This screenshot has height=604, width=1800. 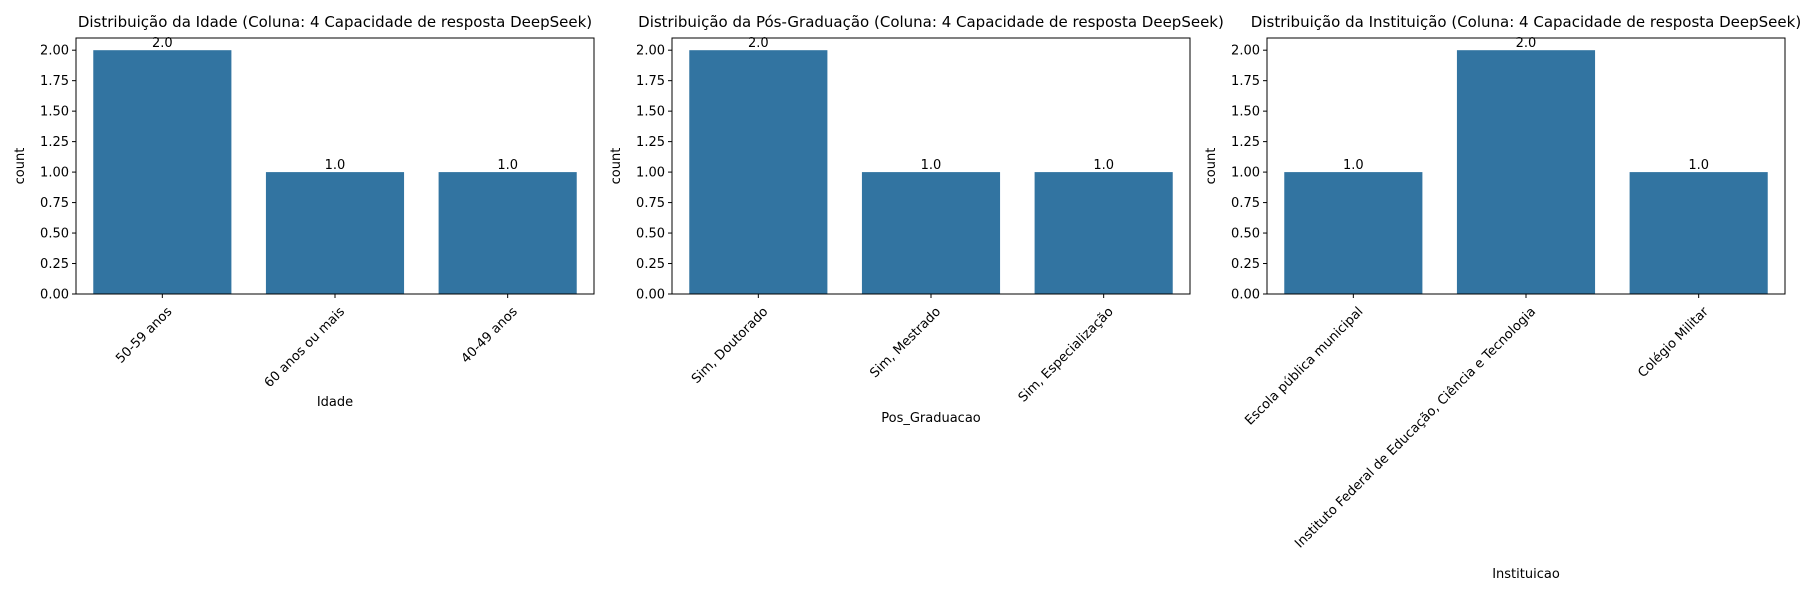 What do you see at coordinates (1673, 342) in the screenshot?
I see `x-tick-label: Colégio Militar` at bounding box center [1673, 342].